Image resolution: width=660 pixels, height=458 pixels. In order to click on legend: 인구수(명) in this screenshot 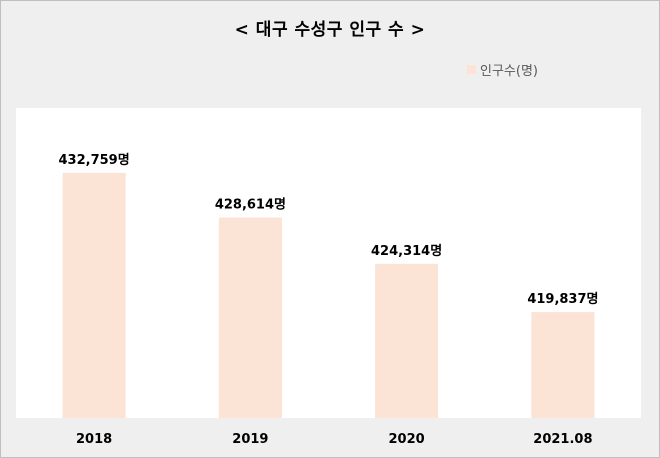, I will do `click(502, 69)`.